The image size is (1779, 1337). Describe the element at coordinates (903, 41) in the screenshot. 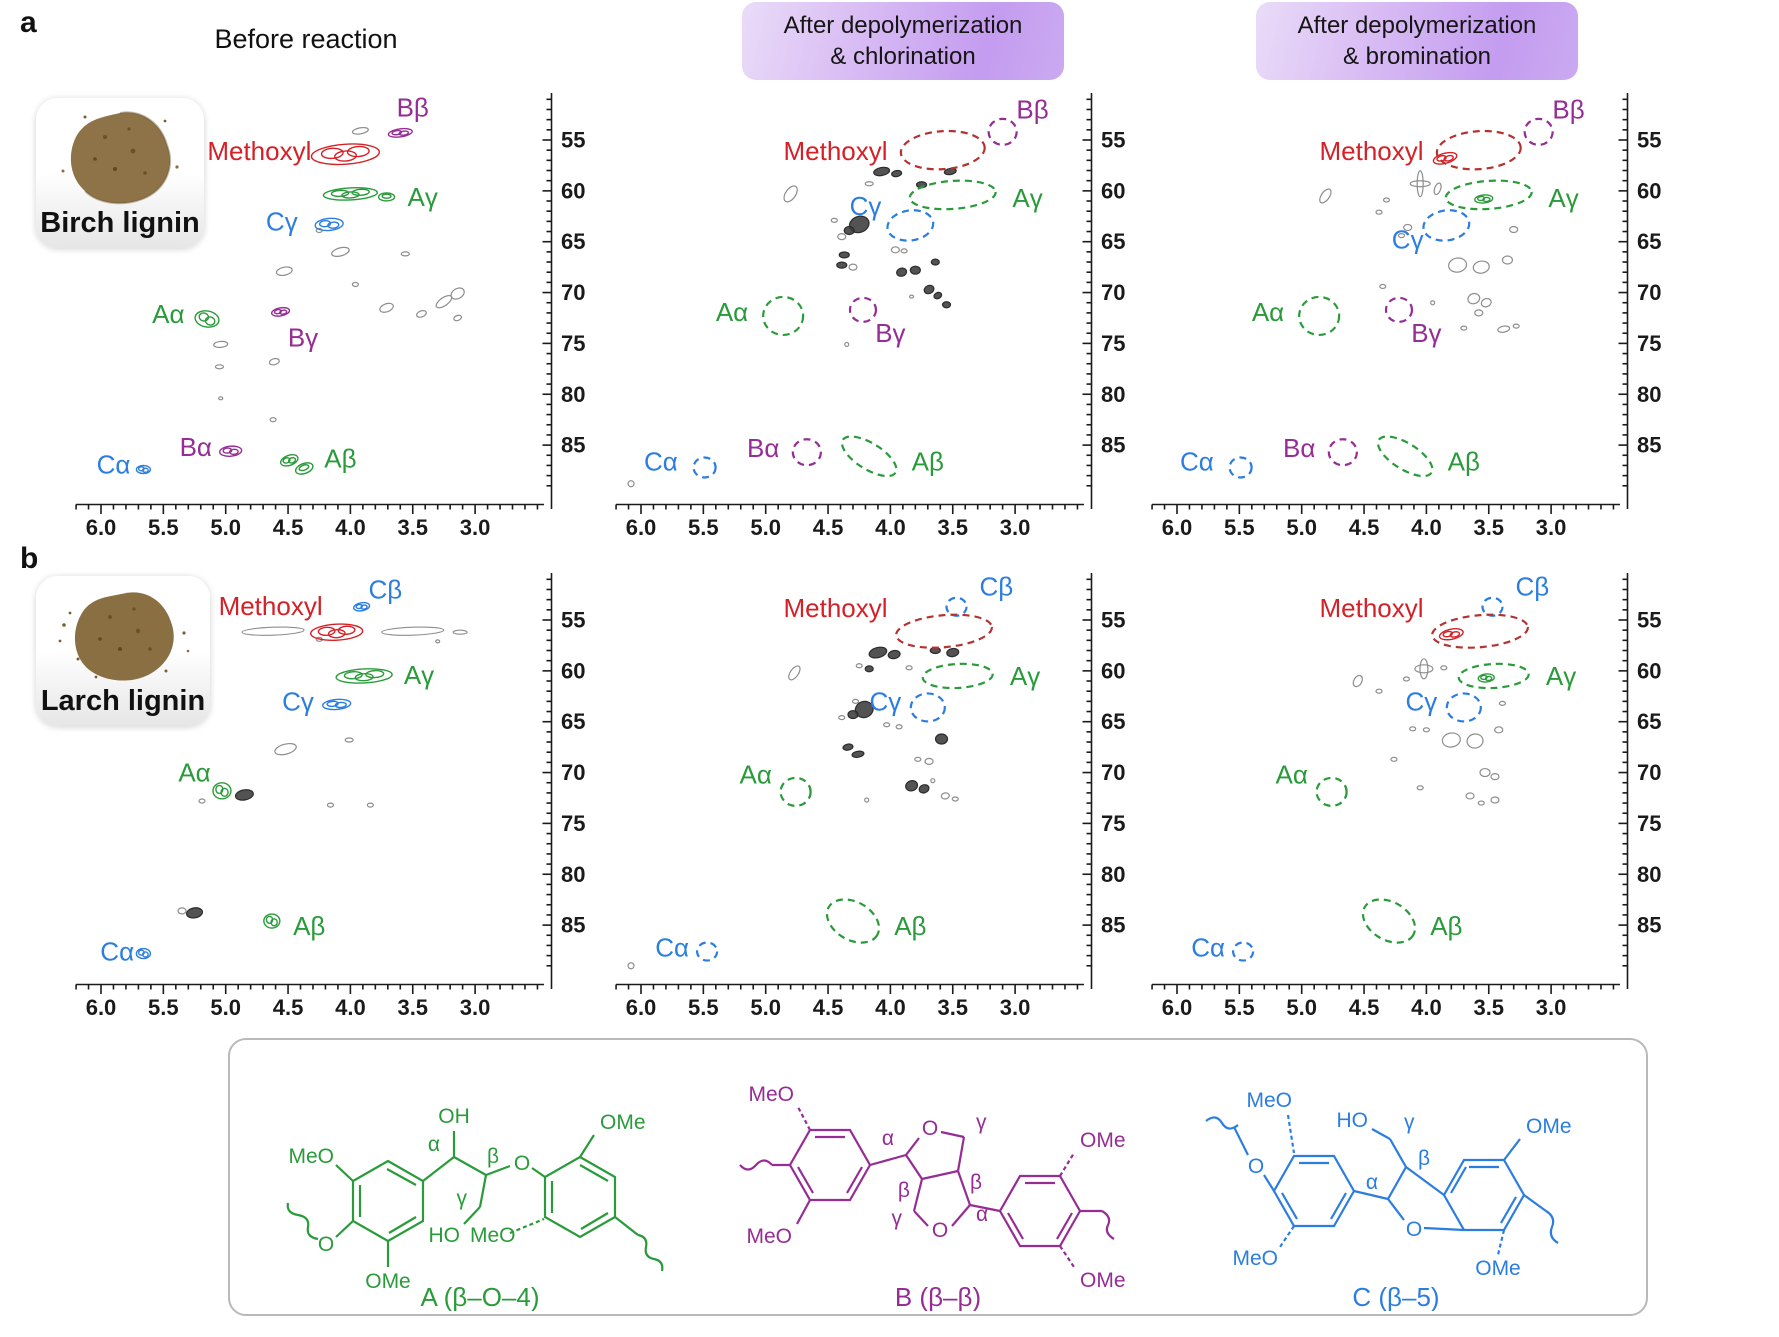

I see `header-chlorination: After depolymerization & chlorination` at that location.